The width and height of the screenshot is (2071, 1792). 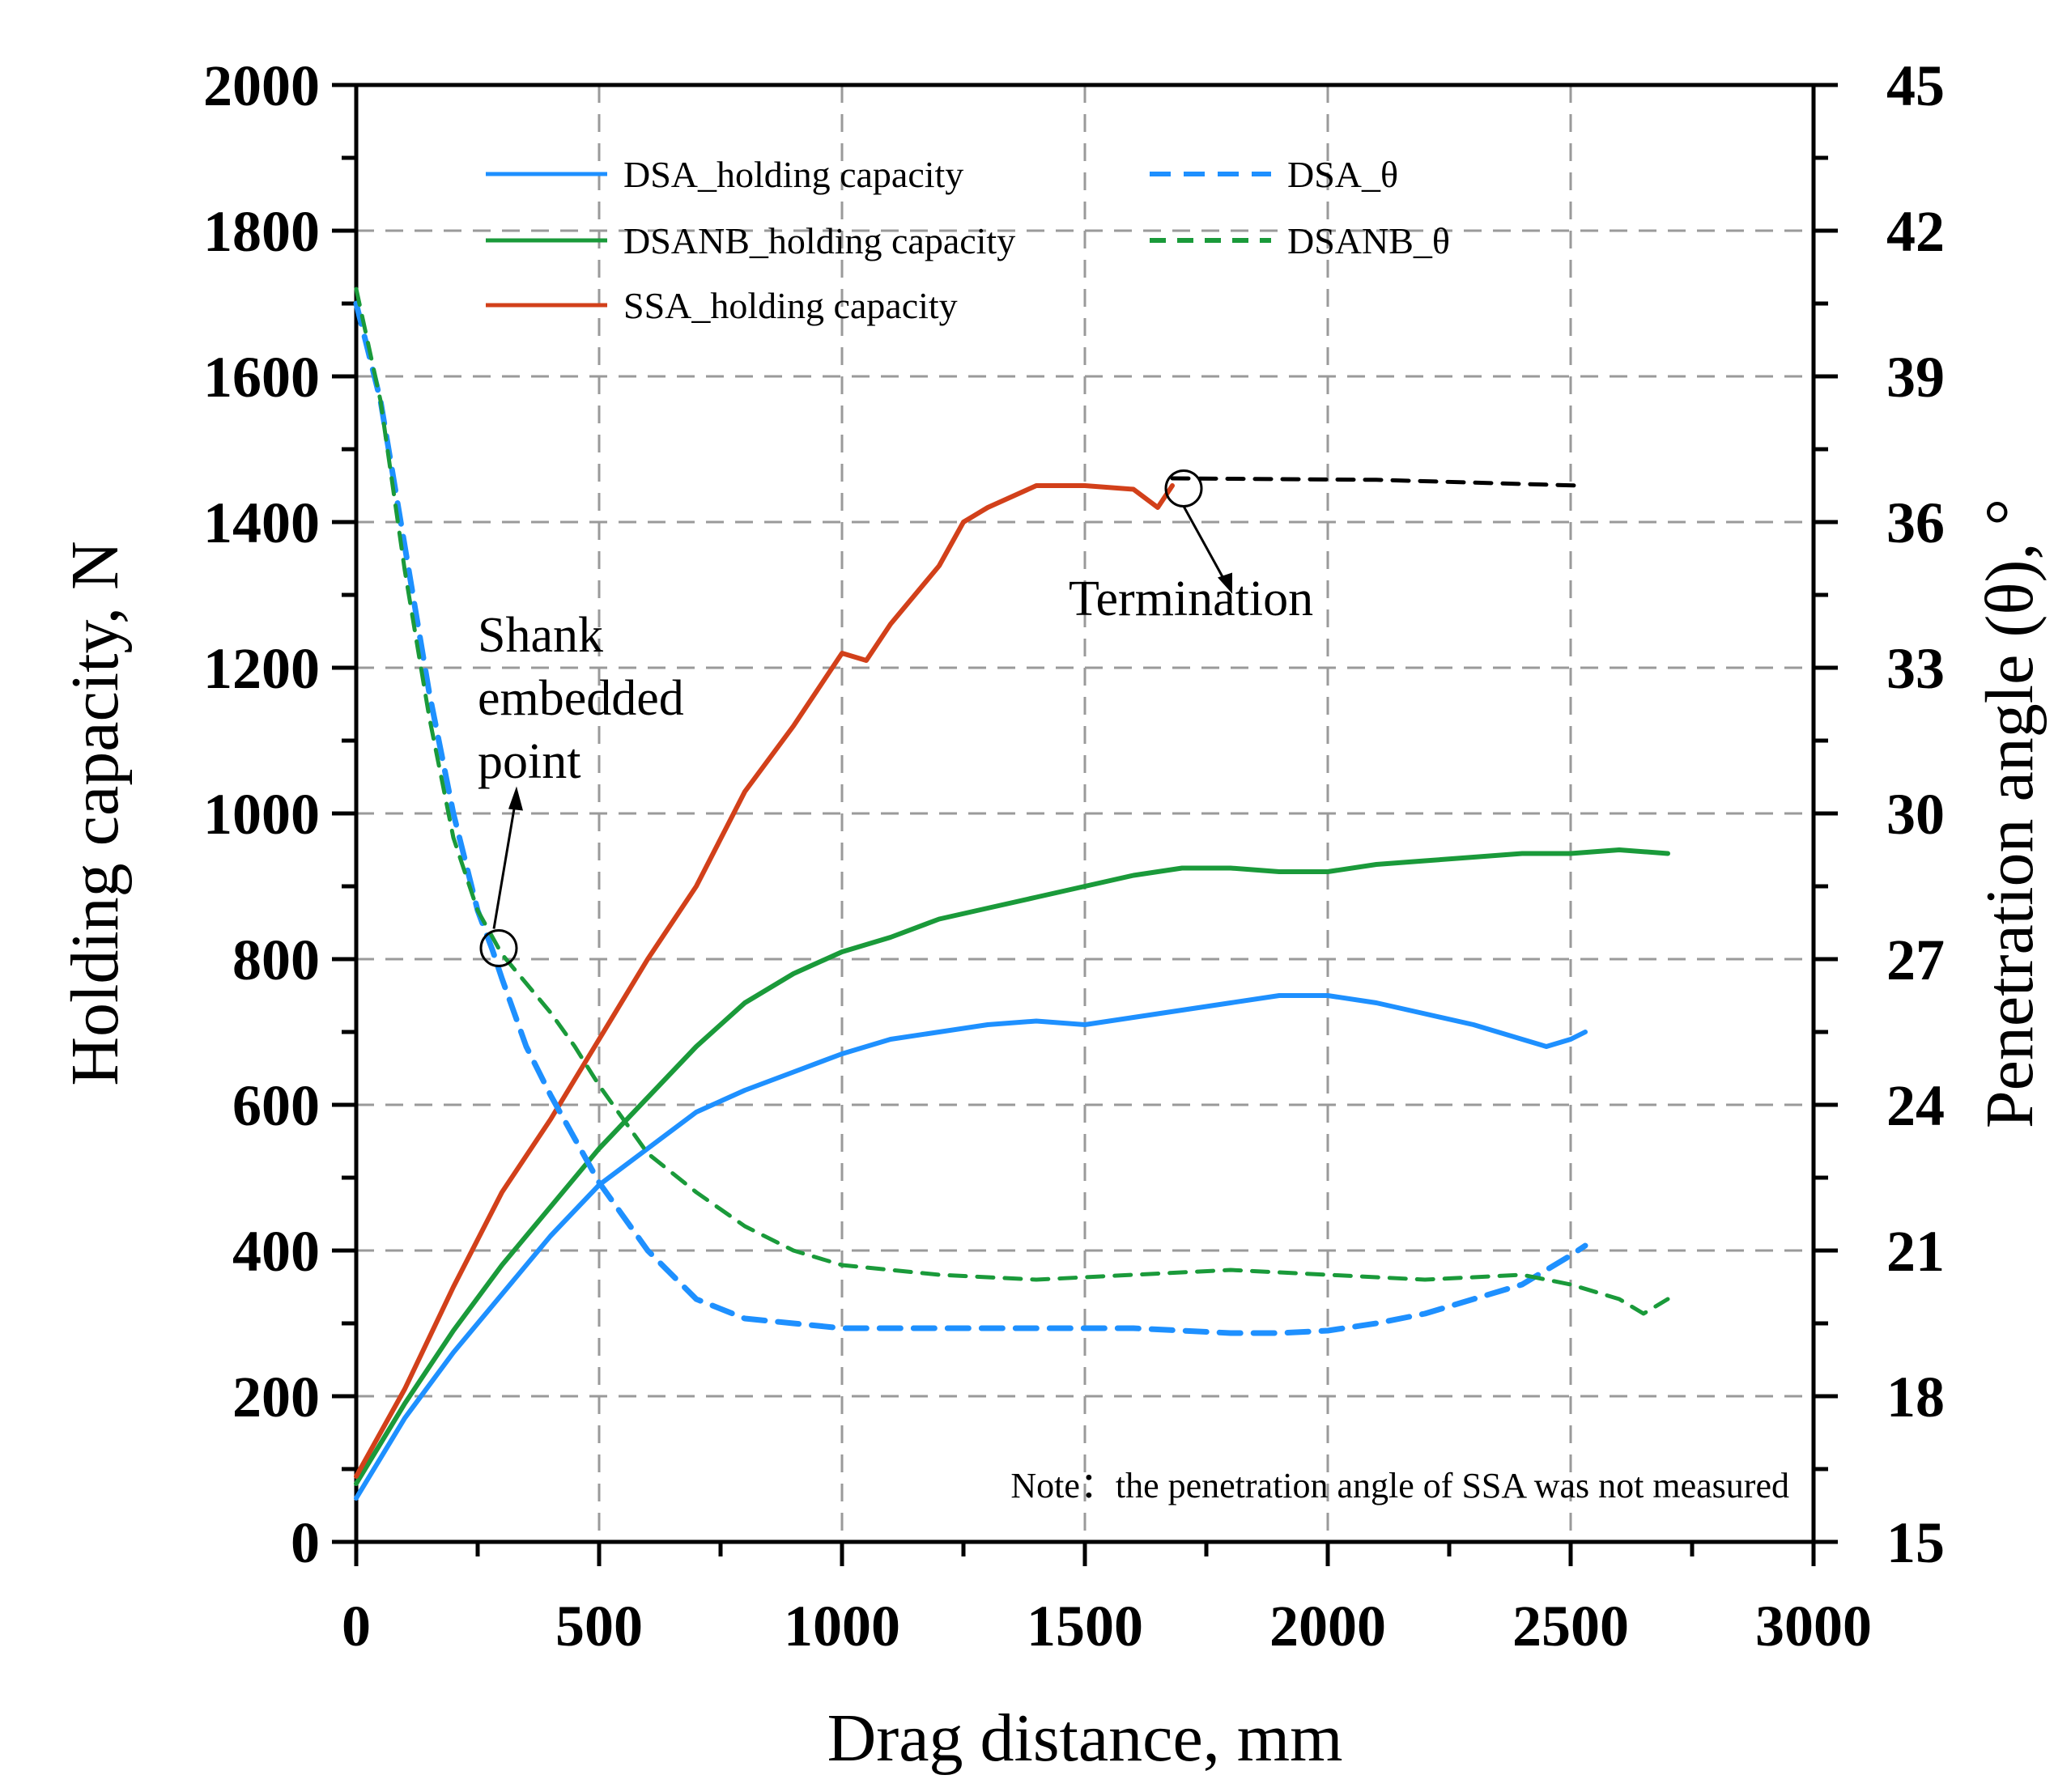 What do you see at coordinates (541, 635) in the screenshot?
I see `shank-annotation-text: Shank` at bounding box center [541, 635].